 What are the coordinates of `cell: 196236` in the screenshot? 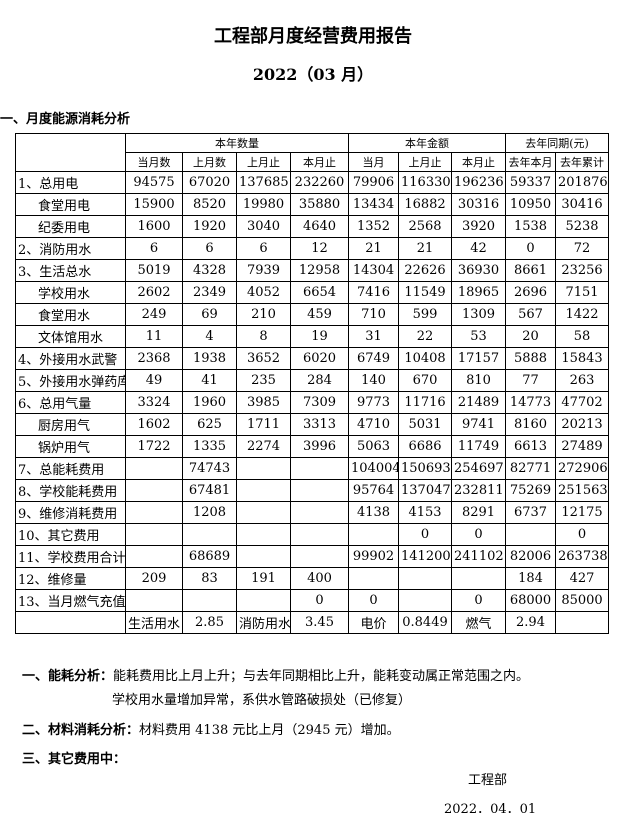 It's located at (478, 182).